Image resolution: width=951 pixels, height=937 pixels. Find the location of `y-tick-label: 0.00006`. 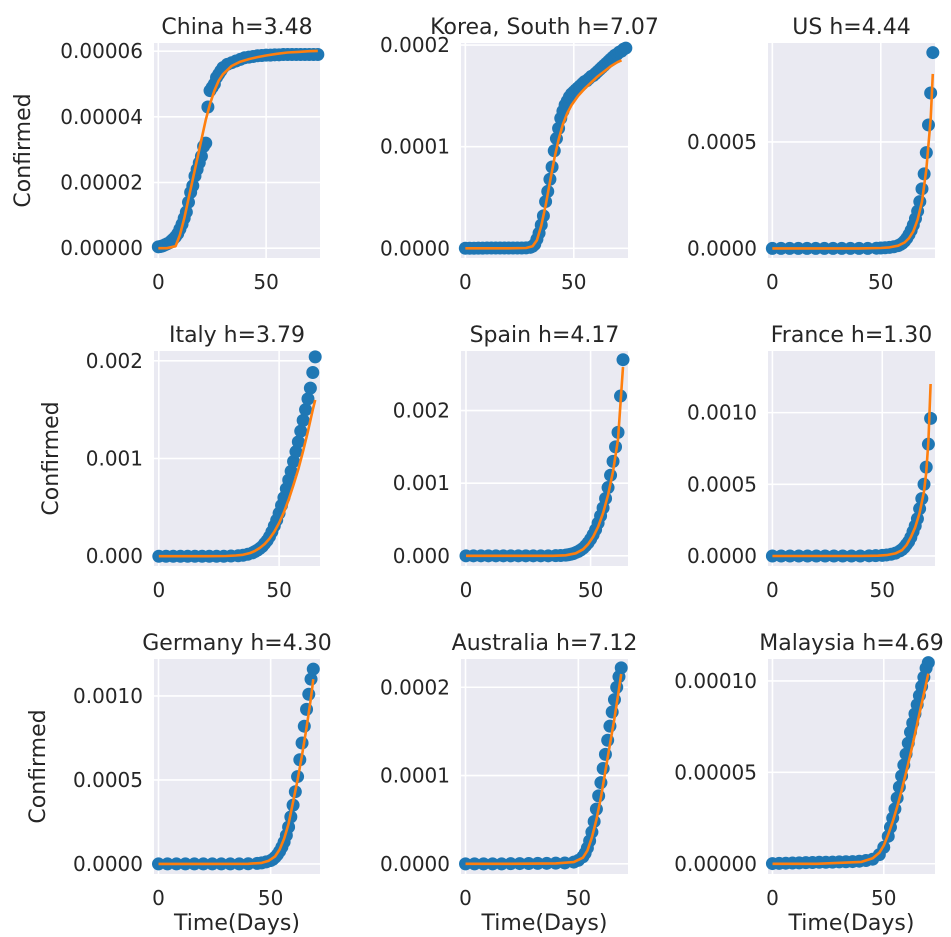

y-tick-label: 0.00006 is located at coordinates (101, 51).